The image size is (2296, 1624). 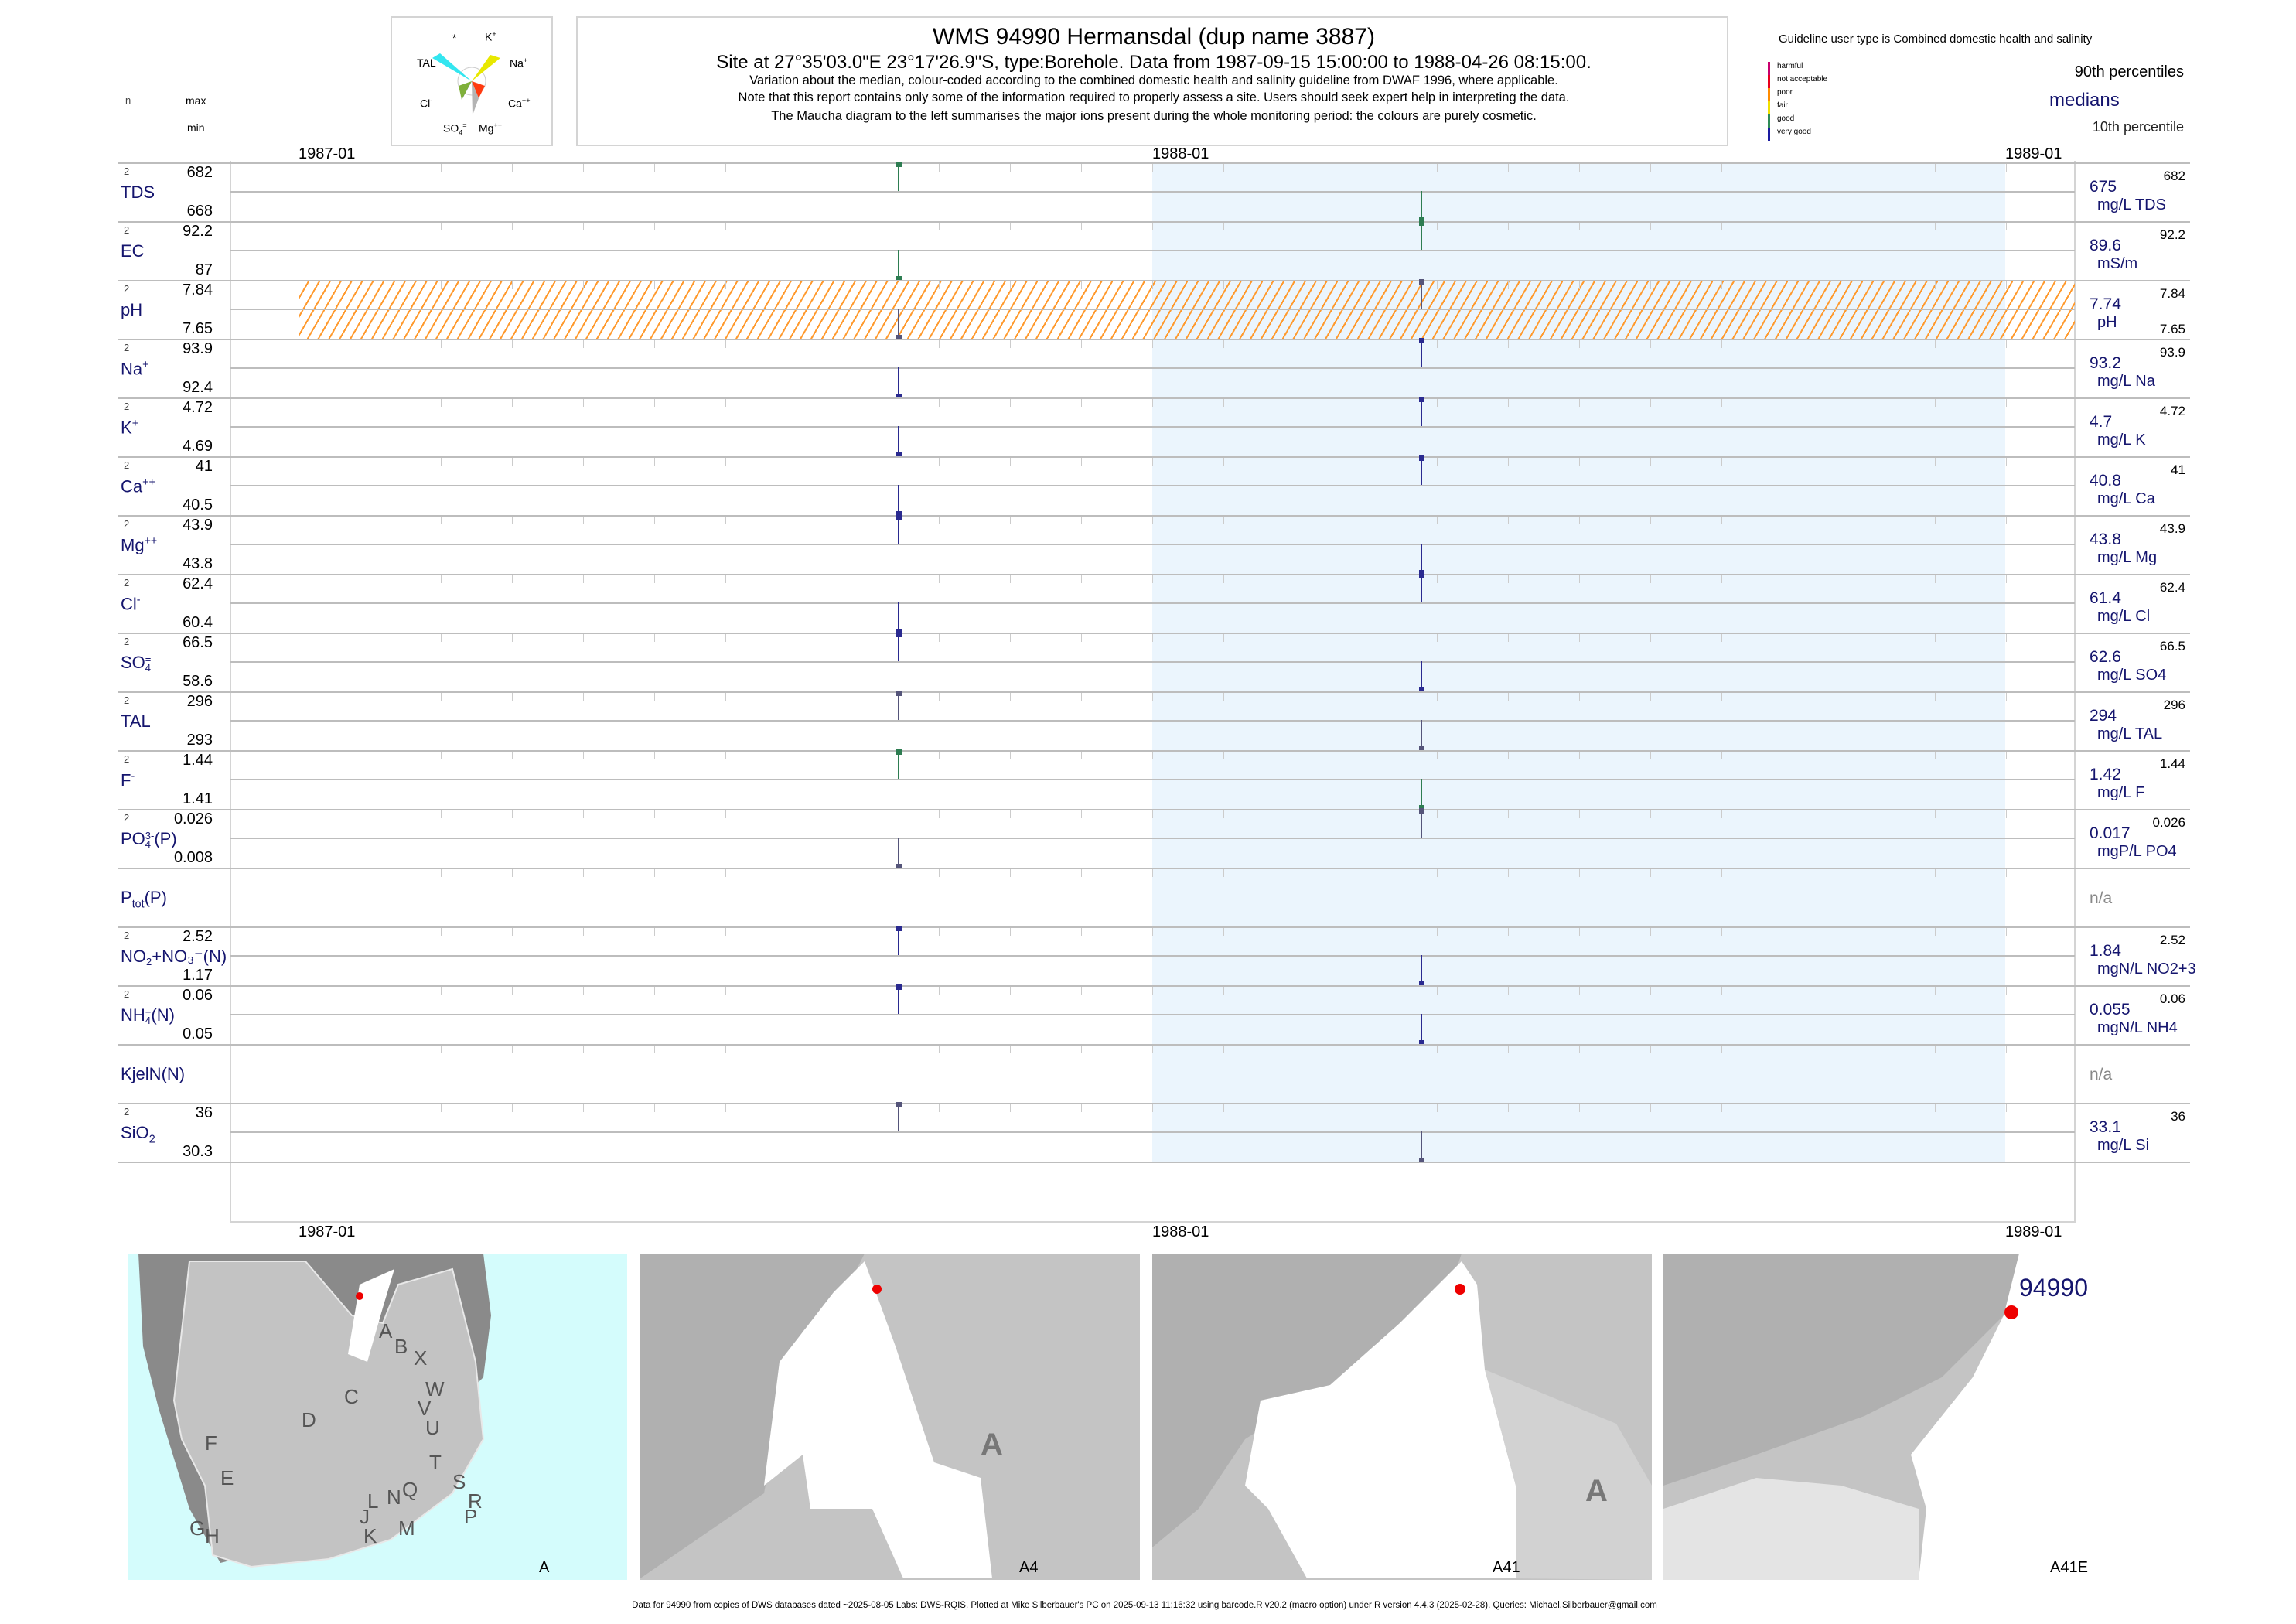 I want to click on map-region-letter: V, so click(x=425, y=1408).